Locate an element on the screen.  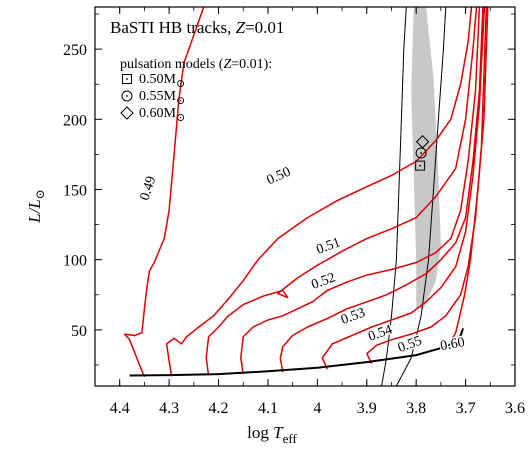
track-label-0.49: 0.49 is located at coordinates (149, 188).